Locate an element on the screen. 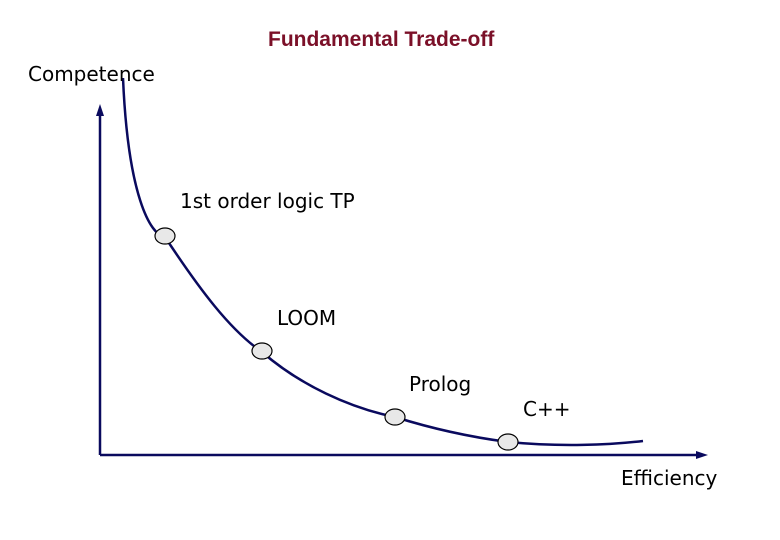 The height and width of the screenshot is (540, 780). y-axis-arrowhead is located at coordinates (100, 110).